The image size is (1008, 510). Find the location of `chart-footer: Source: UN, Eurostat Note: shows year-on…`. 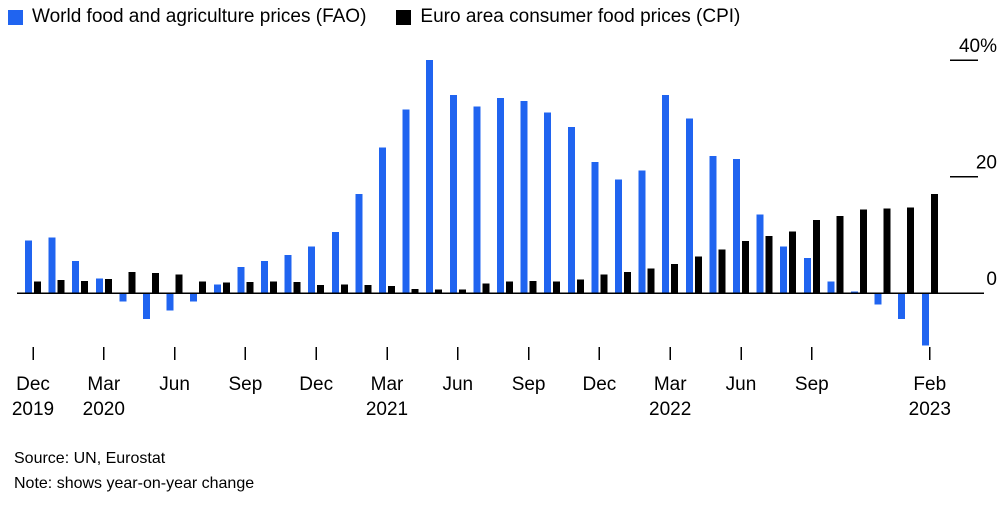

chart-footer: Source: UN, Eurostat Note: shows year-on… is located at coordinates (134, 471).